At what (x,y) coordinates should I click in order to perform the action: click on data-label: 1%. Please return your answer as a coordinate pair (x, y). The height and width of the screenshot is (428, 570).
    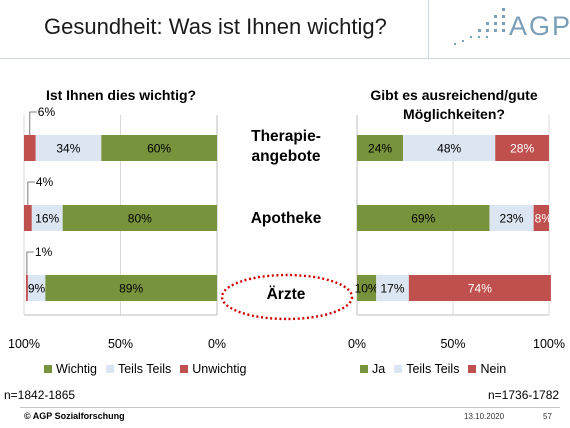
    Looking at the image, I should click on (44, 252).